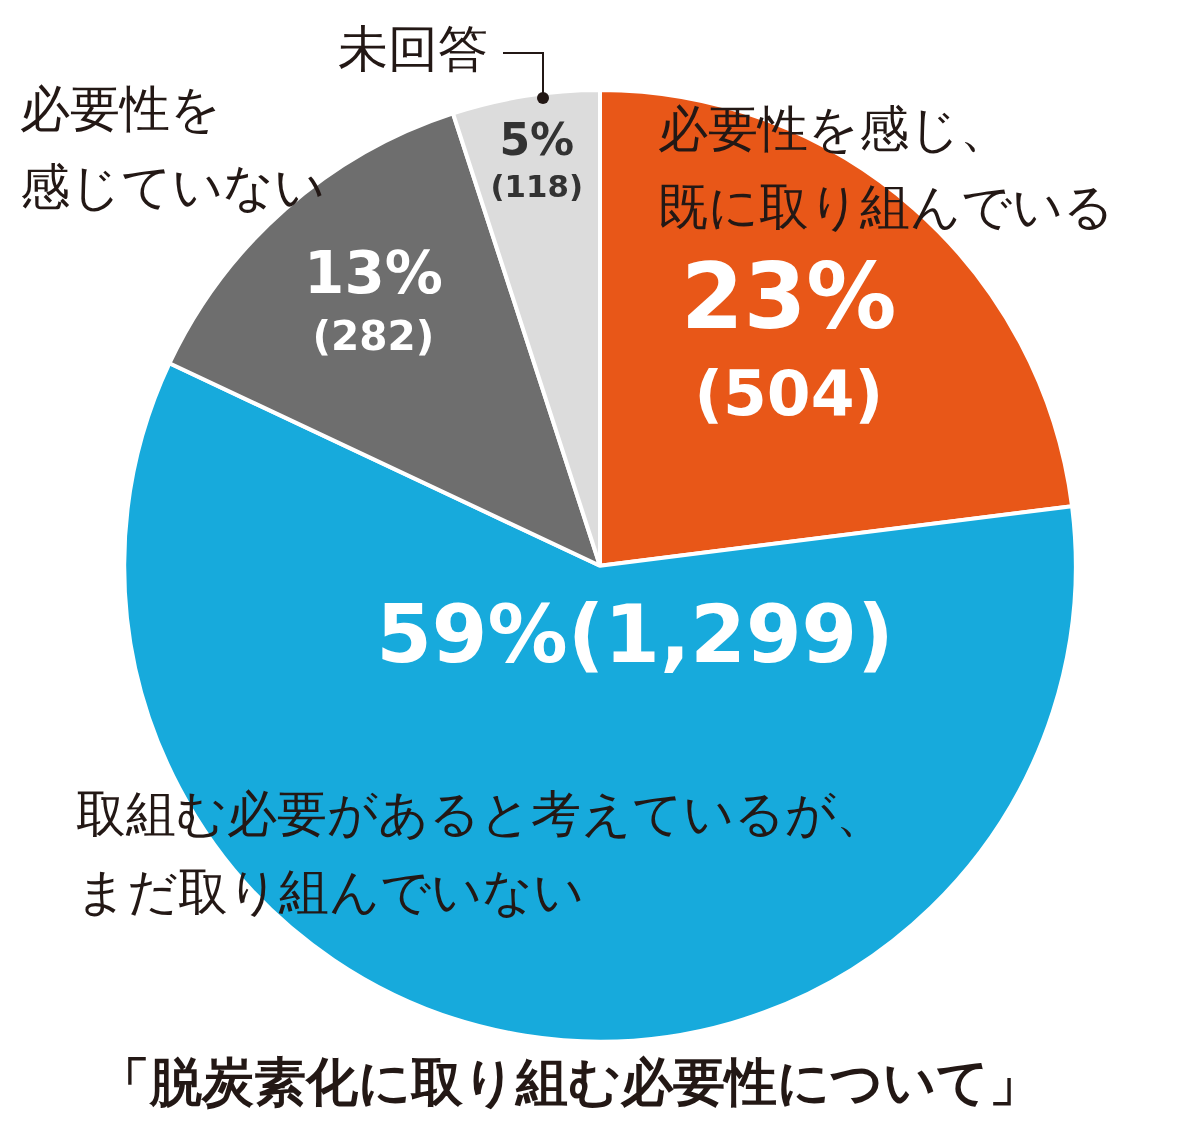 This screenshot has width=1200, height=1139. What do you see at coordinates (172, 147) in the screenshot?
I see `slice-label: 必要性を感じていない` at bounding box center [172, 147].